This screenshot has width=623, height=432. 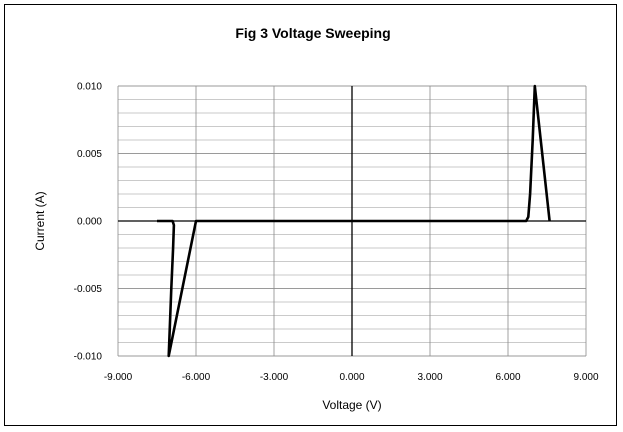 I want to click on y-tick-label: -0.005, so click(x=88, y=289).